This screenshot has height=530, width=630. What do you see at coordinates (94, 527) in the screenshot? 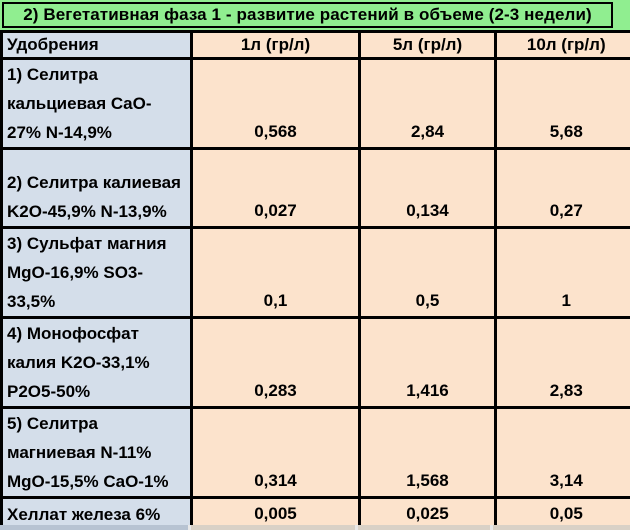
I see `cropped-name-cell` at bounding box center [94, 527].